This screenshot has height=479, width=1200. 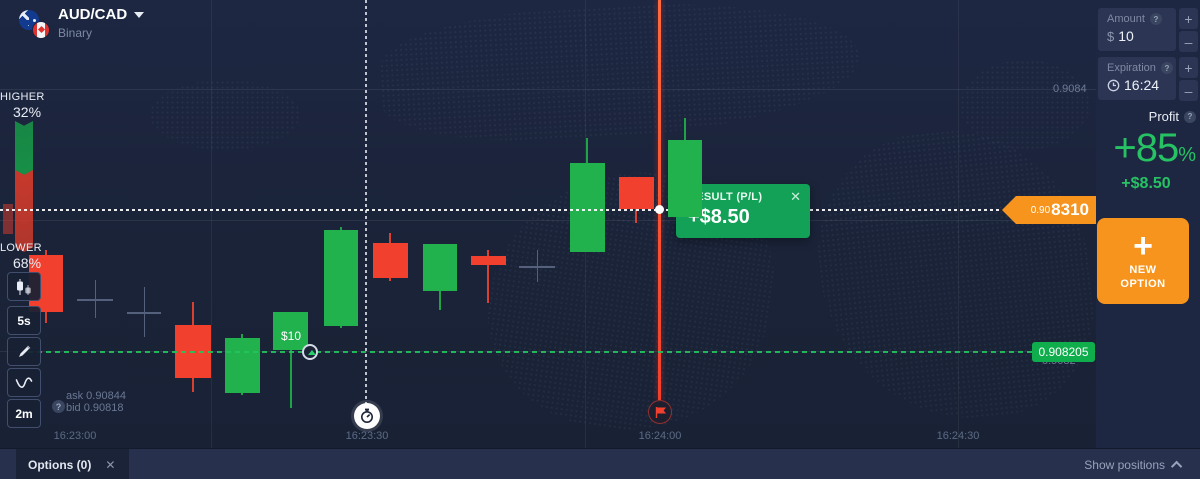 I want to click on price-badge-prefix: 0.90, so click(x=1040, y=210).